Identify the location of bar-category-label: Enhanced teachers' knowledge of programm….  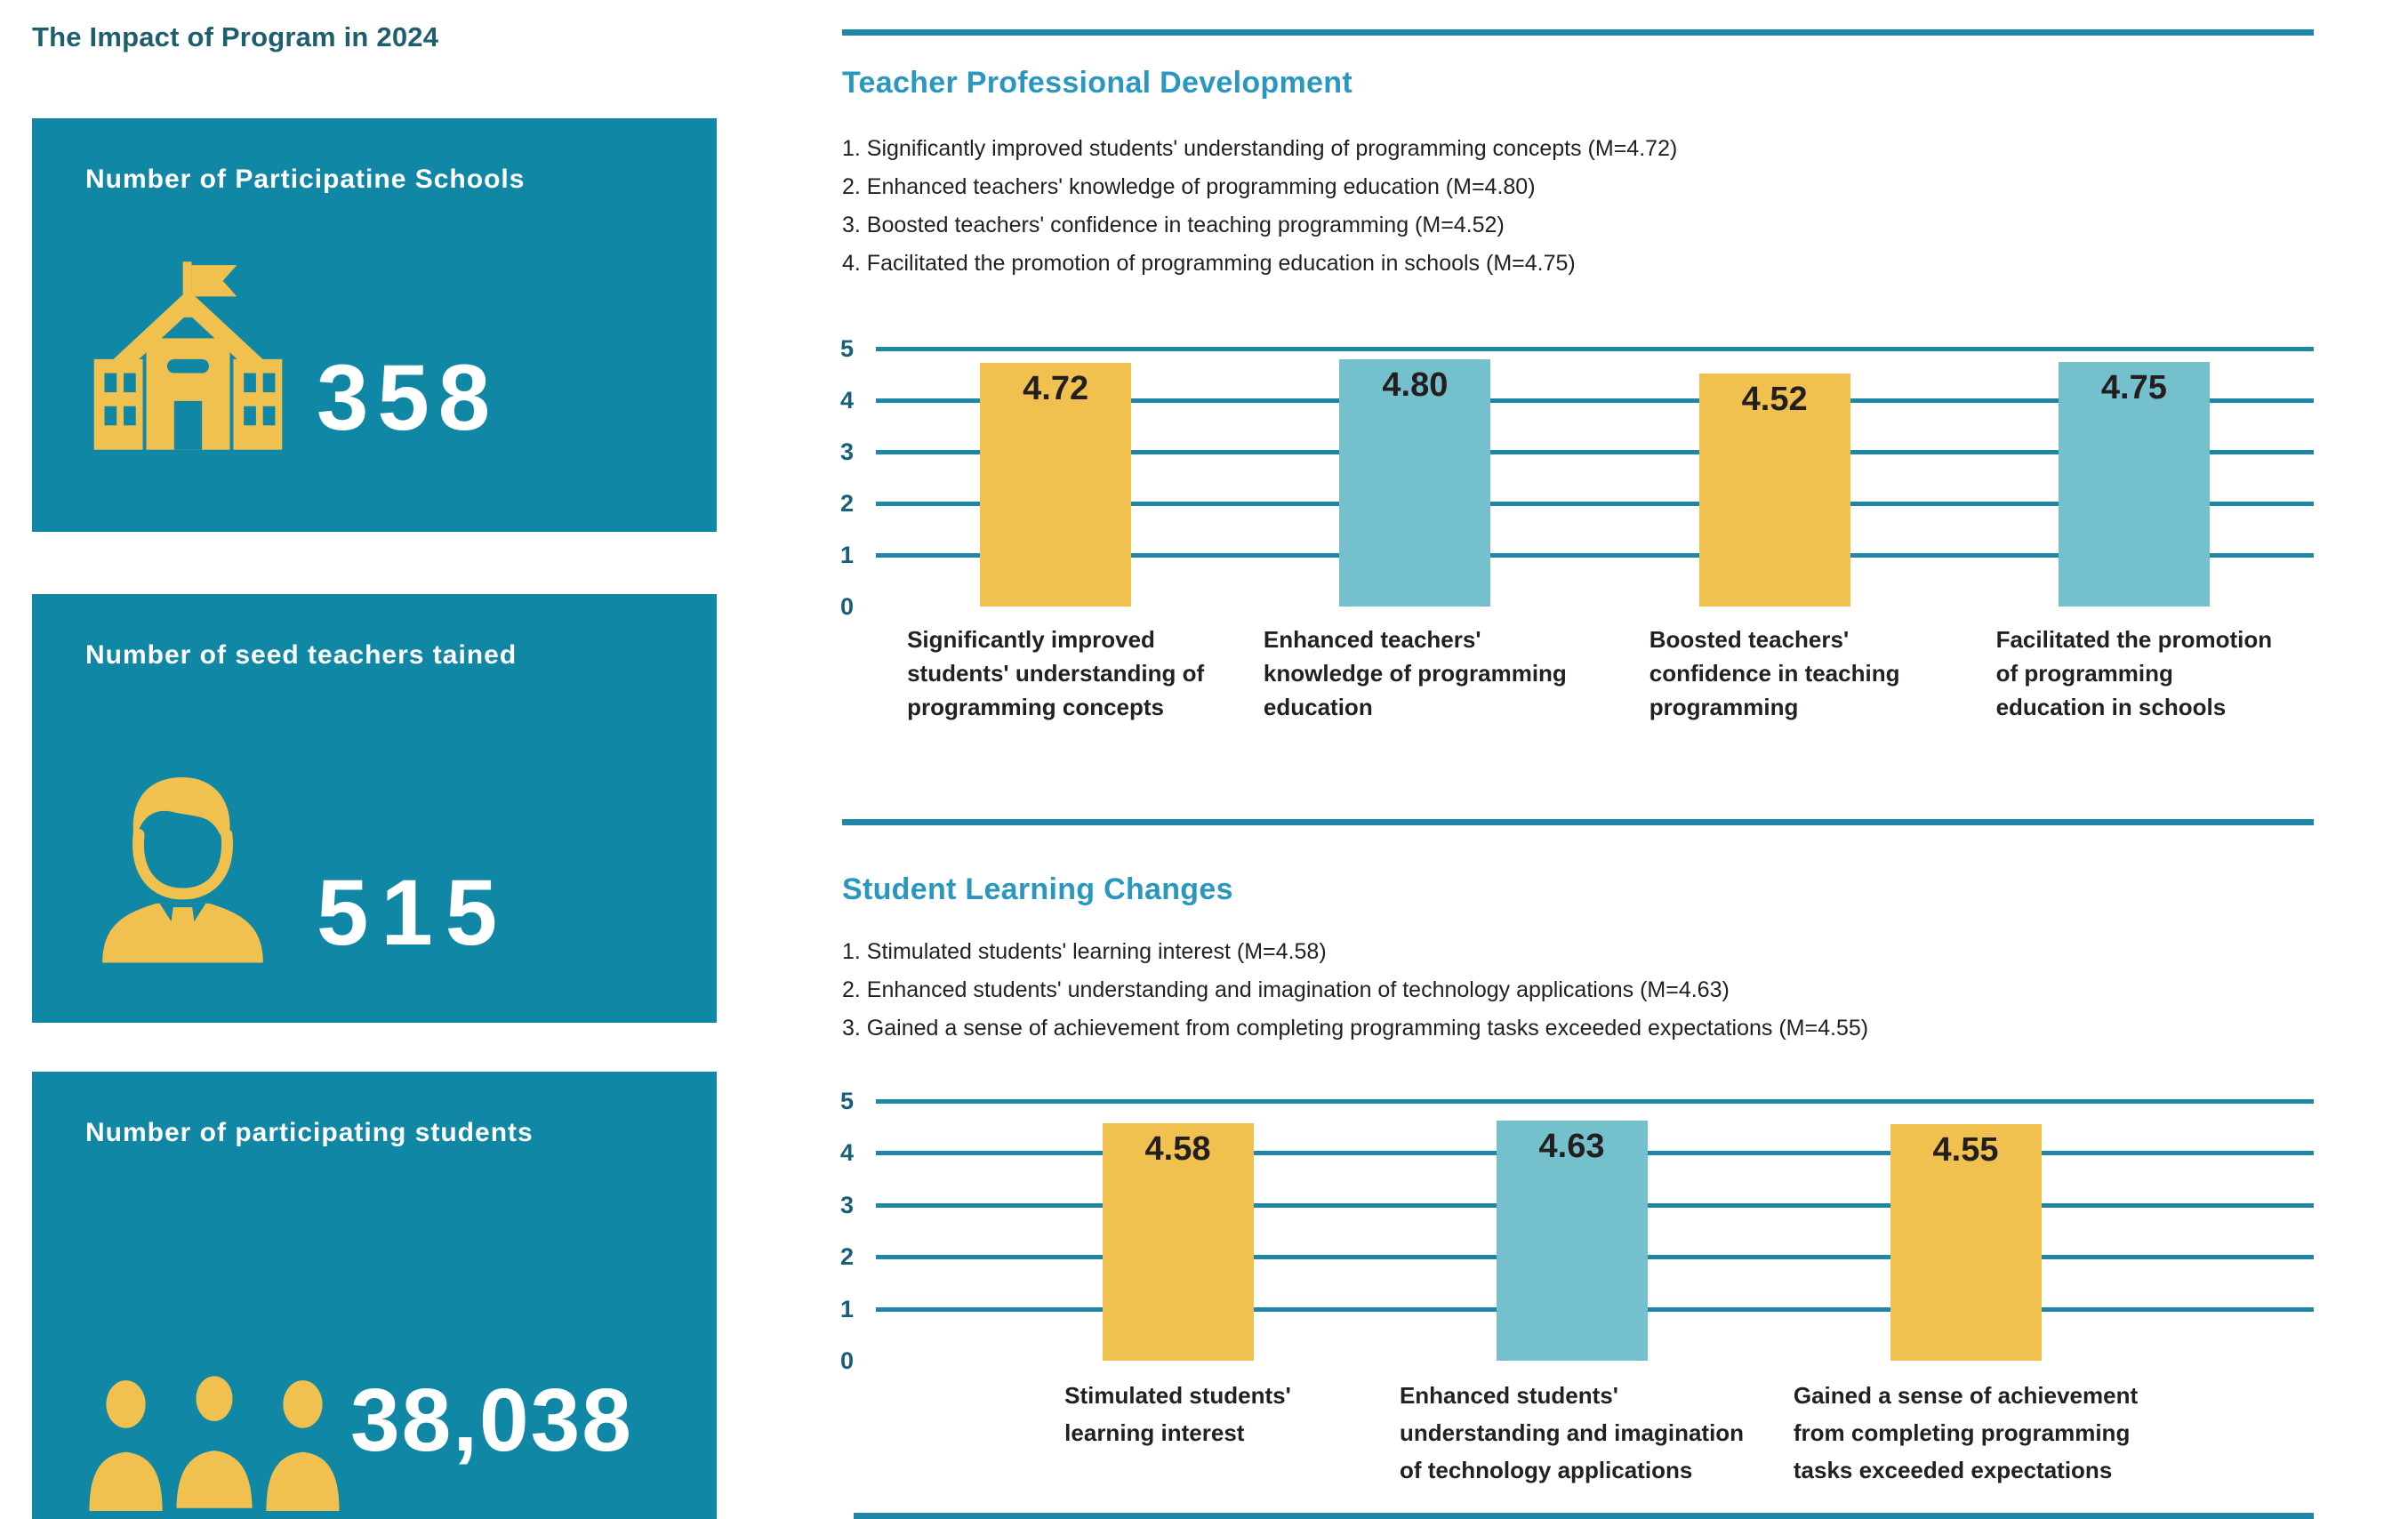
(1415, 673).